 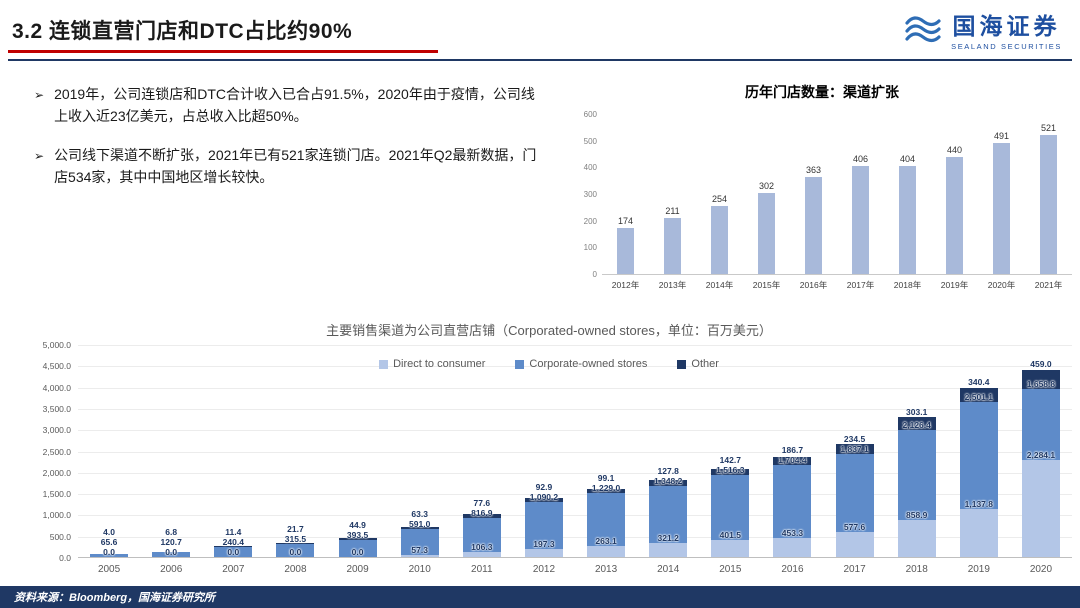 I want to click on value-label-other: 11.4, so click(x=233, y=531).